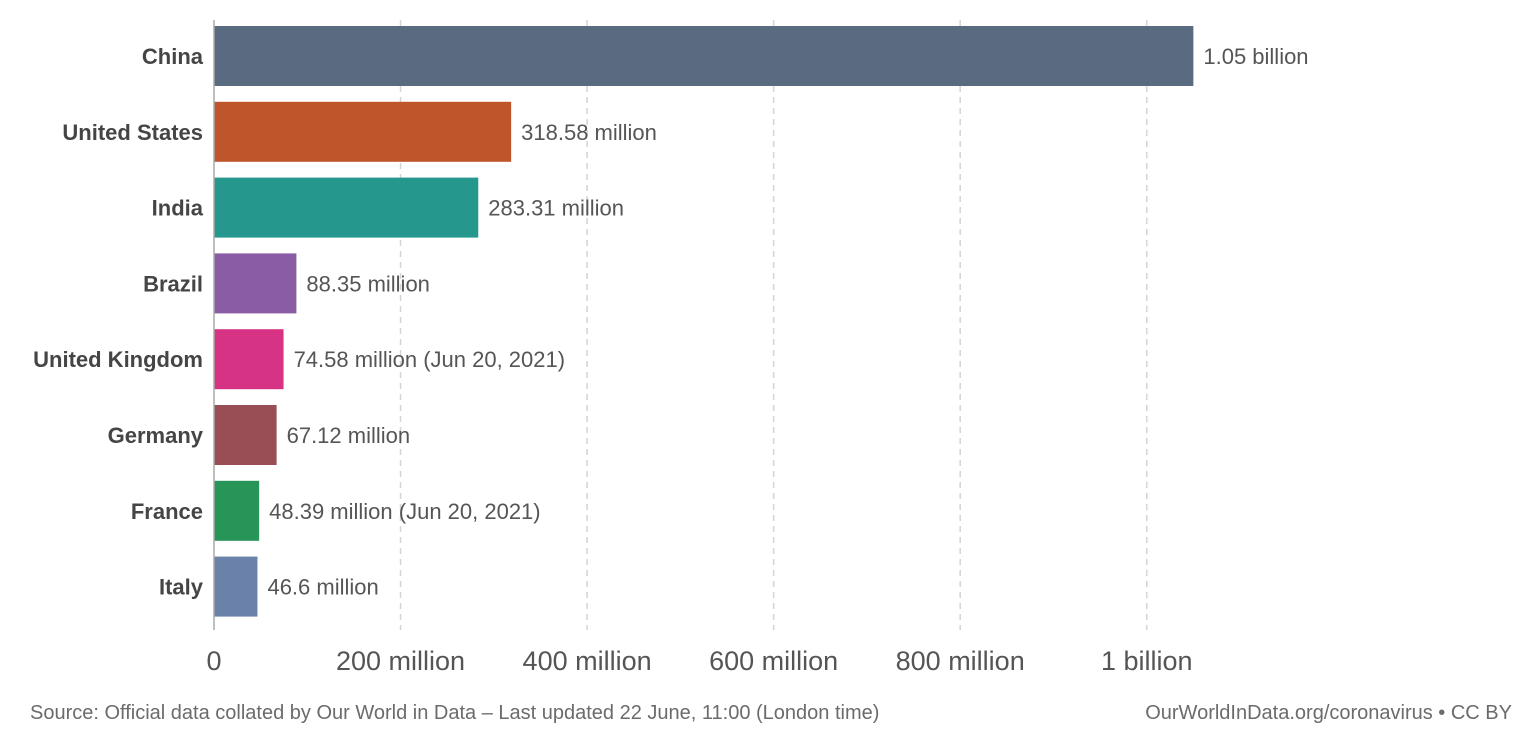 This screenshot has height=745, width=1526. I want to click on x-tick-label: 400 million, so click(587, 661).